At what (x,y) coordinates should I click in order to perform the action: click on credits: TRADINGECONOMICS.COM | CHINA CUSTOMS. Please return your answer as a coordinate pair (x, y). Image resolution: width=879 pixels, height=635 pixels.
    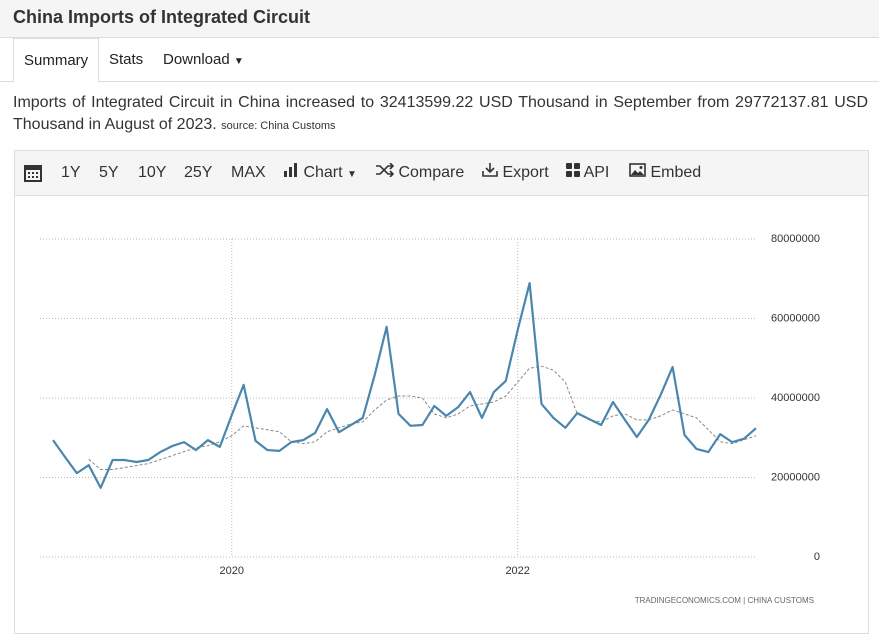
    Looking at the image, I should click on (724, 600).